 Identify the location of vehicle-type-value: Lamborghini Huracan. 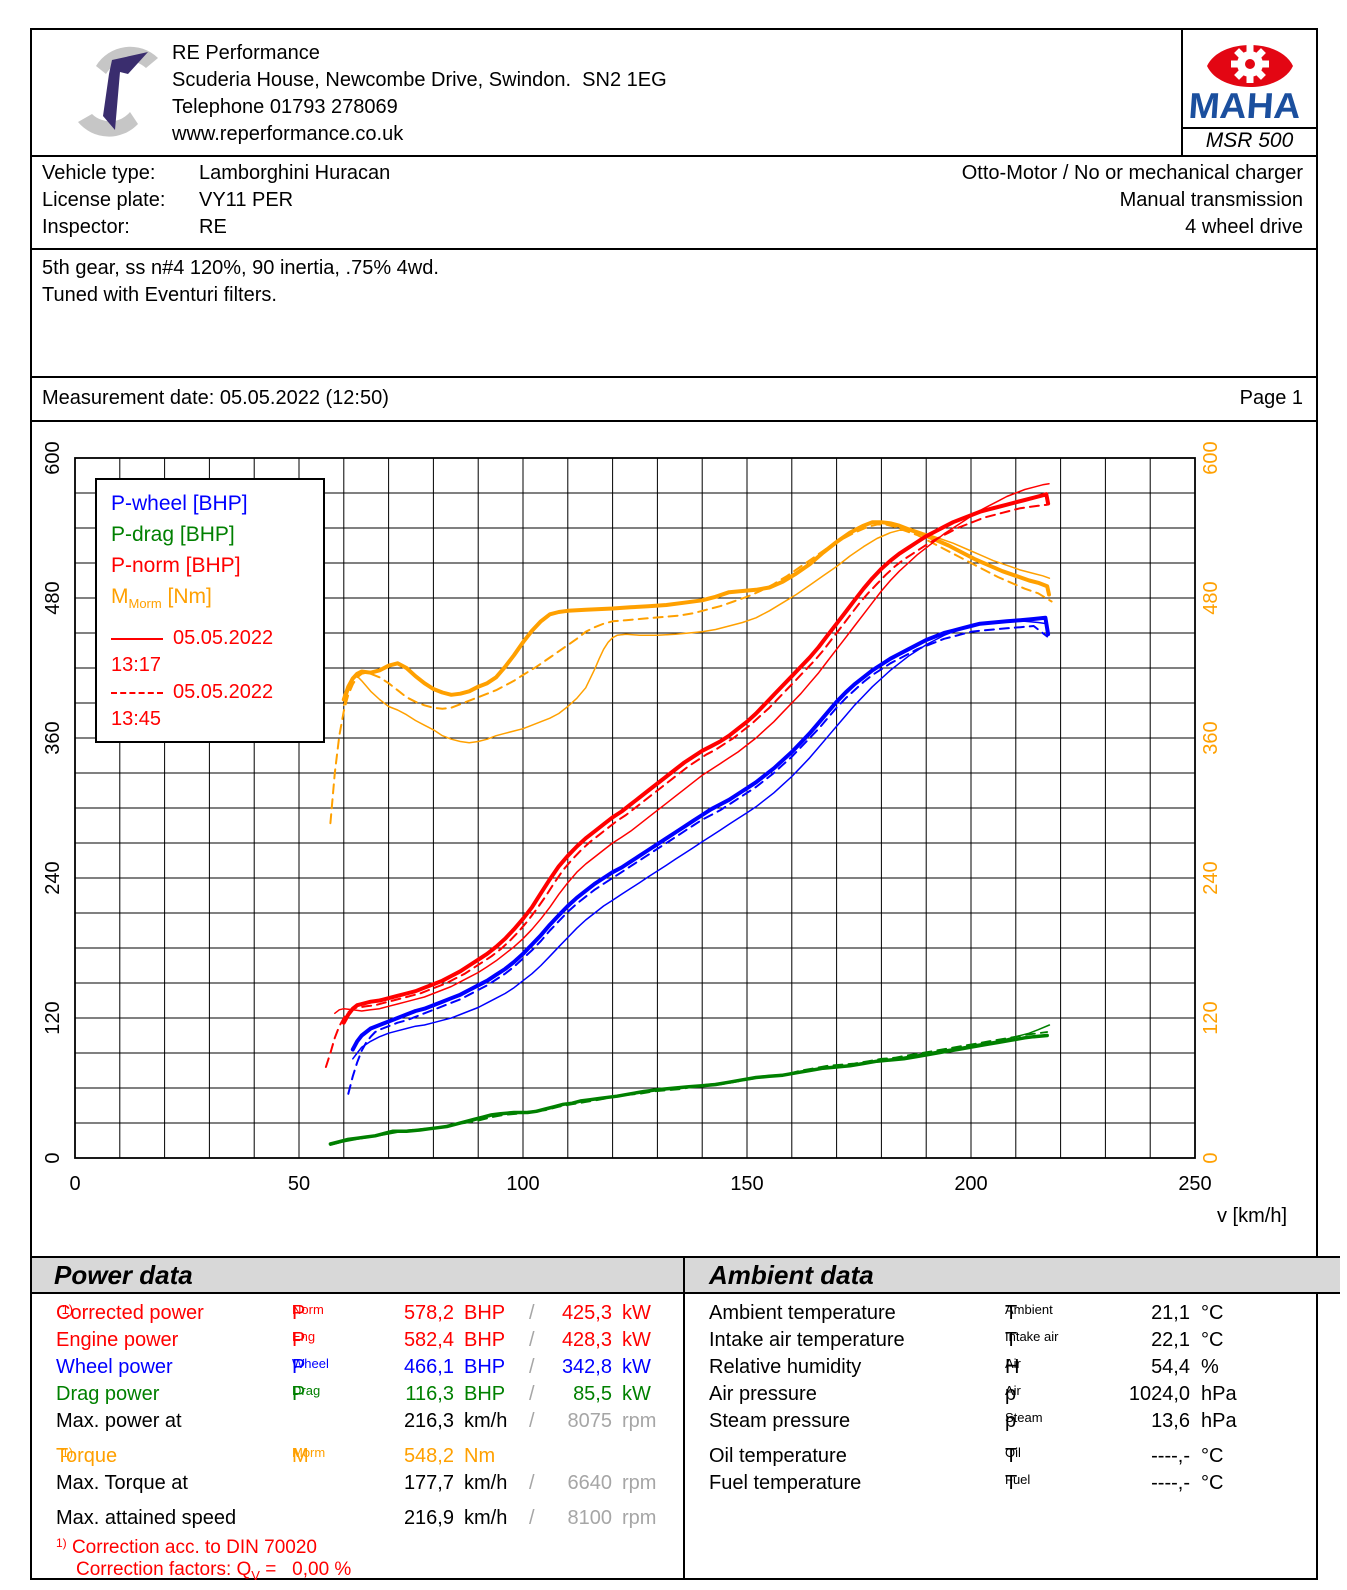
(295, 173).